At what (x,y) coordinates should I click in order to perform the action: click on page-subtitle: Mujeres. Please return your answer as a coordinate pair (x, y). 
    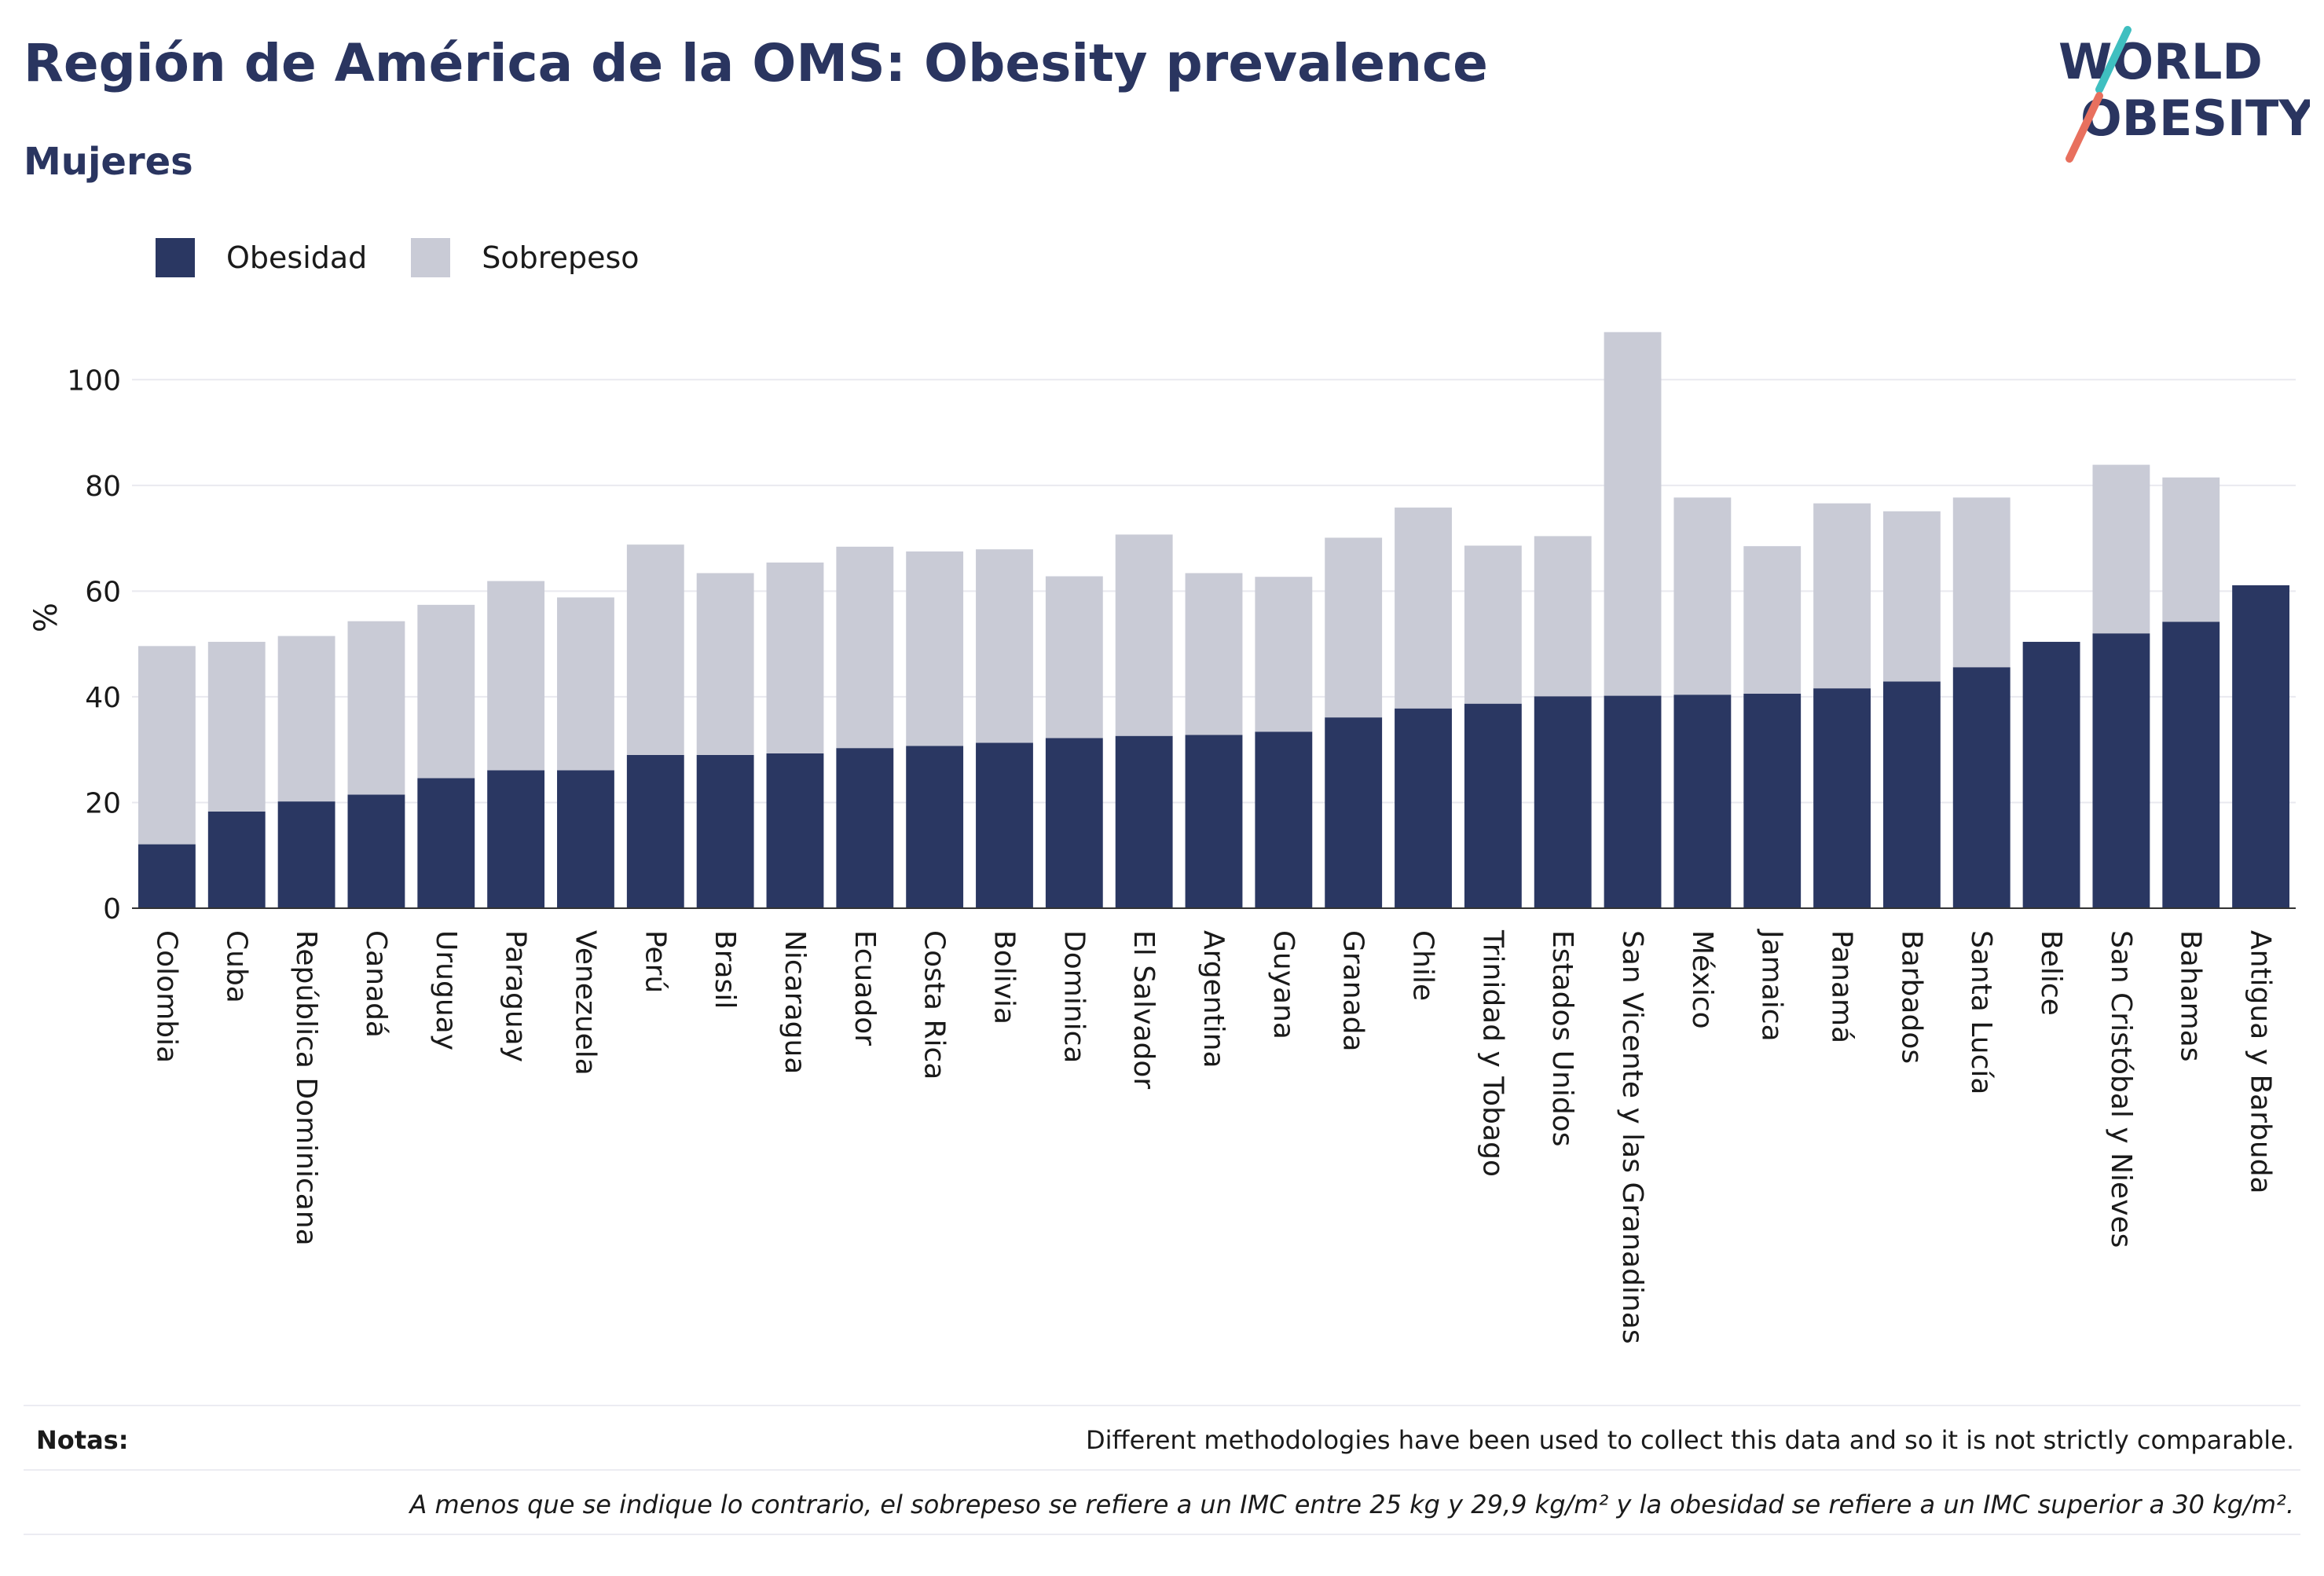
    Looking at the image, I should click on (108, 162).